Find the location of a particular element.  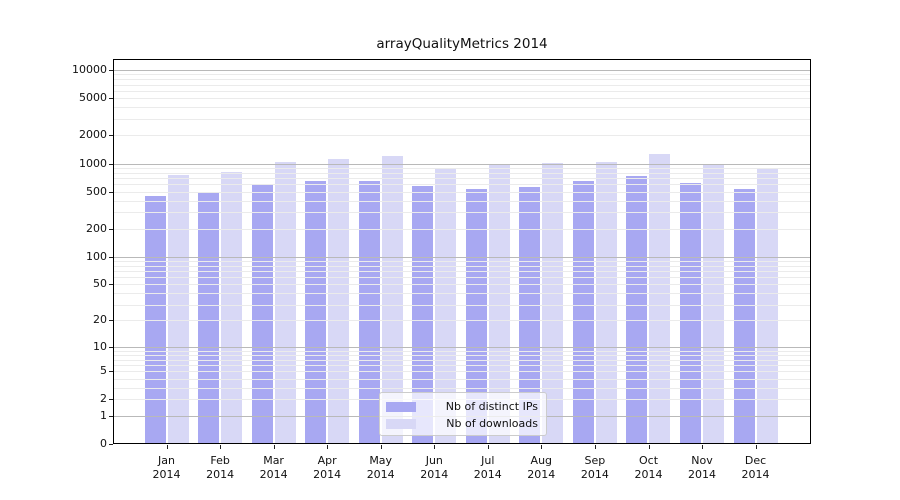

legend-item-distinct-ips: Nb of distinct IPs is located at coordinates (462, 406).